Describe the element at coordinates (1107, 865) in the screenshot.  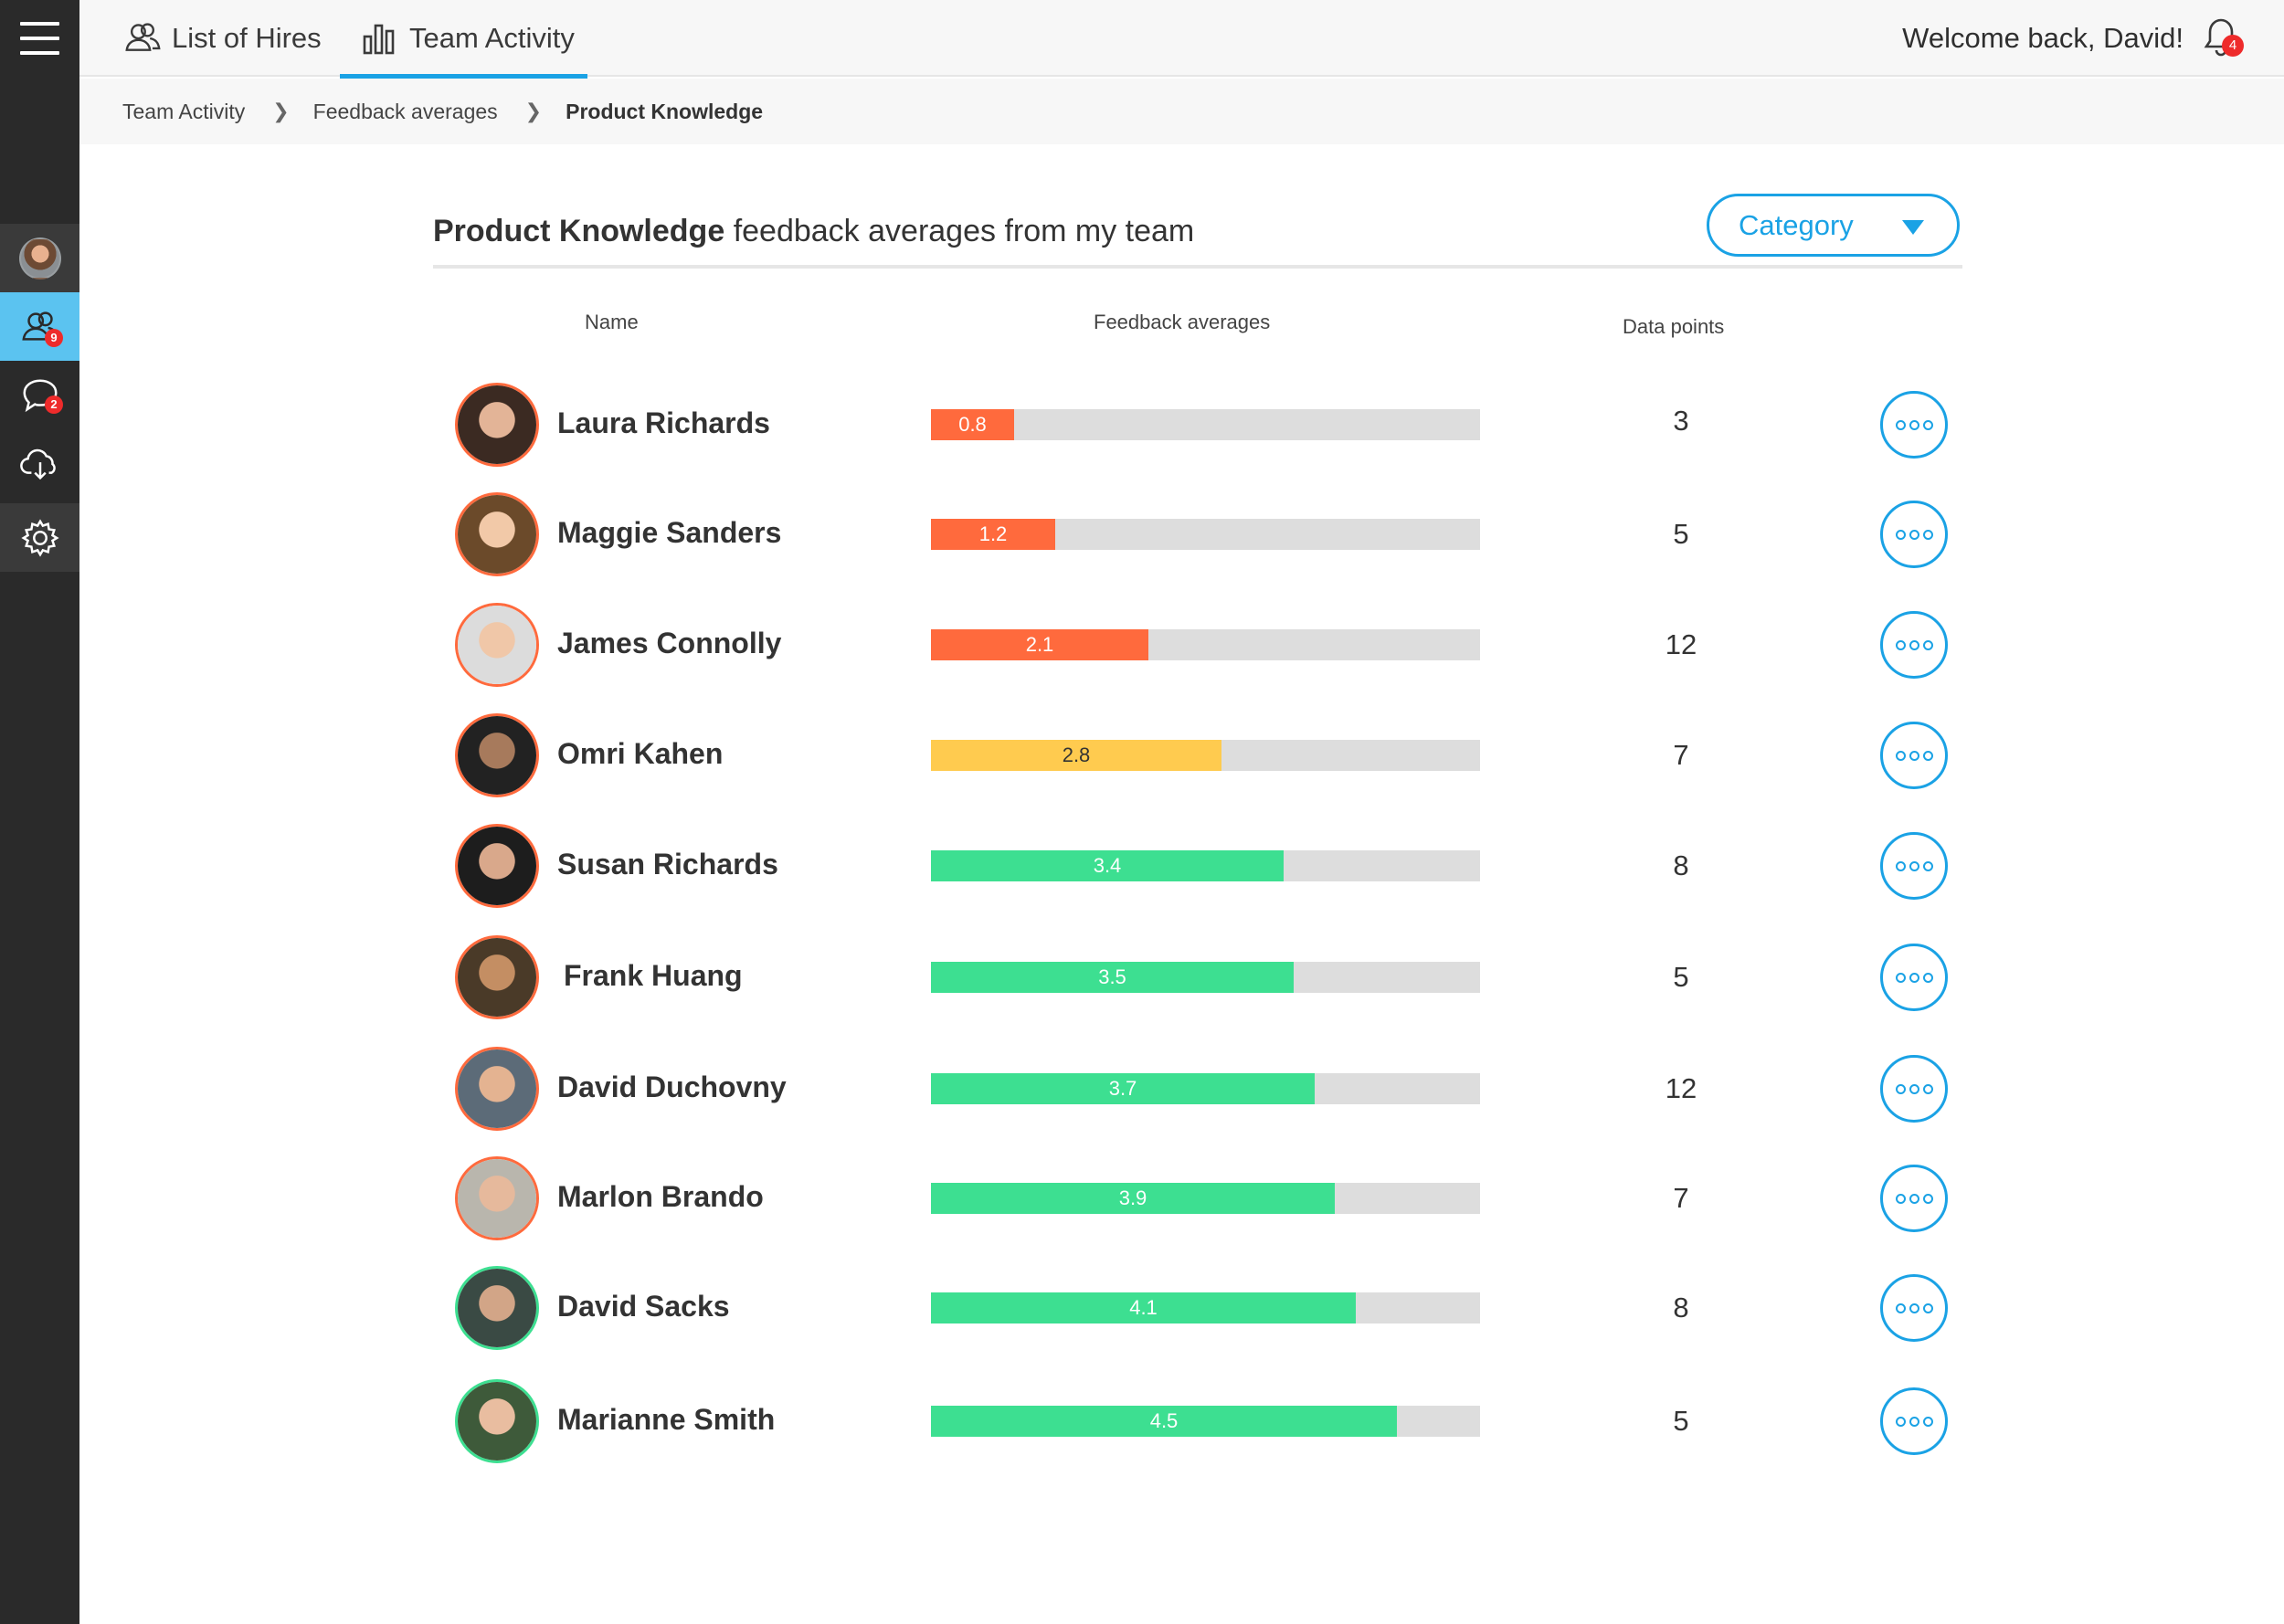
I see `feedback-bar-fill: 3.4` at that location.